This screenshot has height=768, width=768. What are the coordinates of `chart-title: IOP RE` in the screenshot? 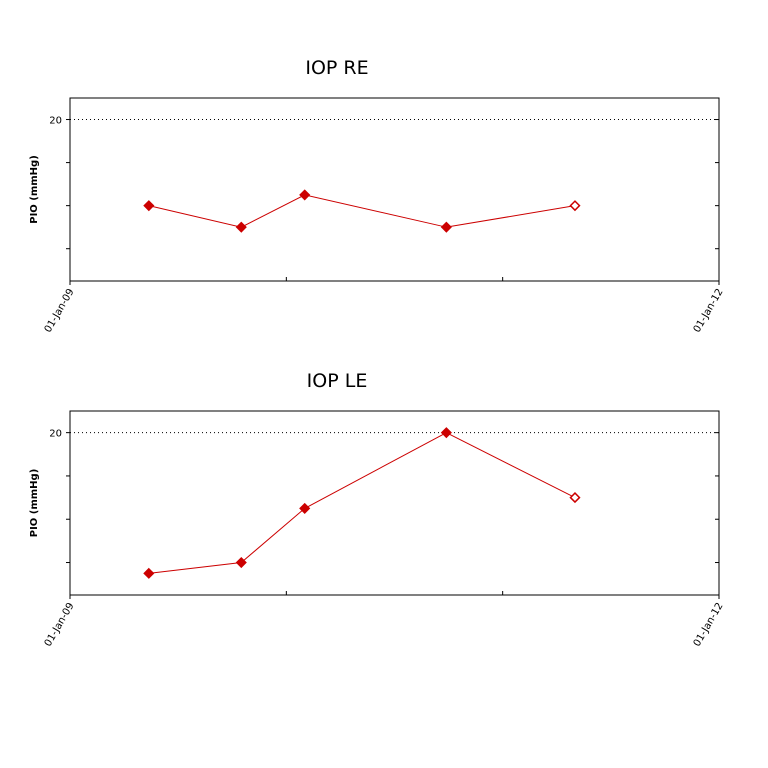 It's located at (336, 68).